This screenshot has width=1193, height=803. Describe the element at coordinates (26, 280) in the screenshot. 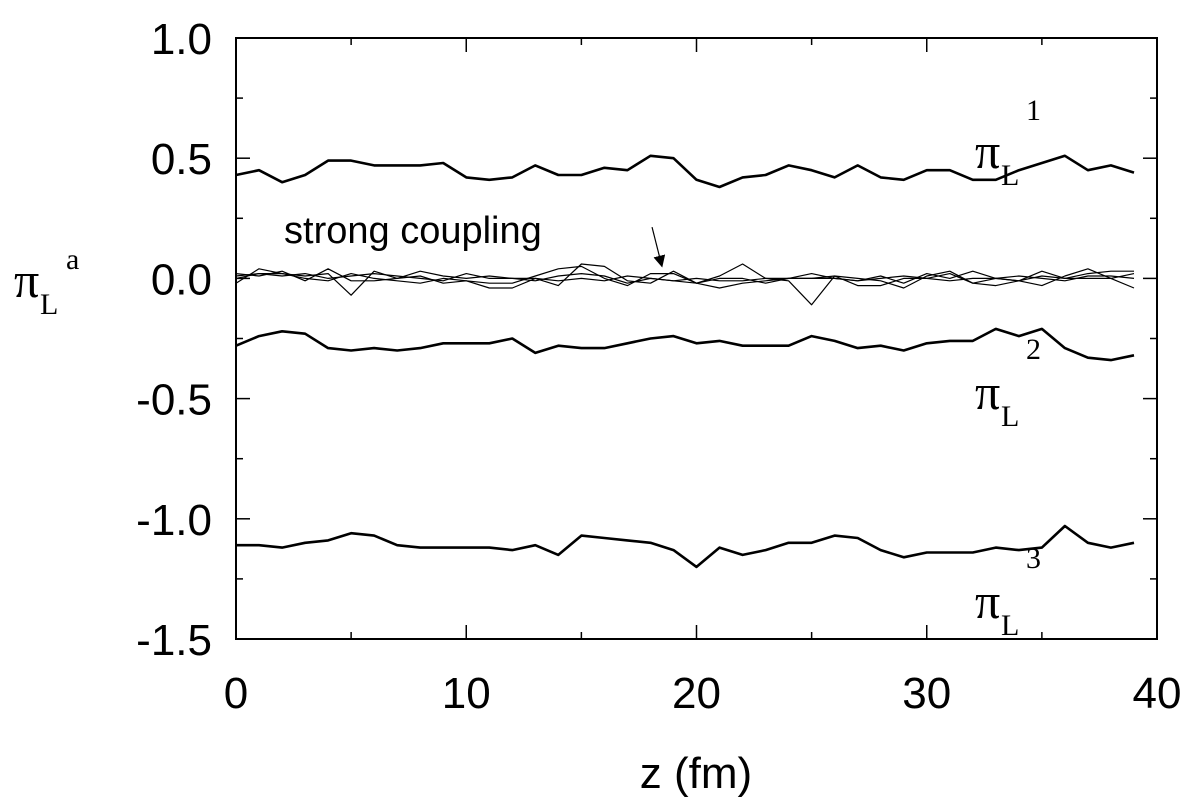

I see `y-axis-symbol: π` at that location.